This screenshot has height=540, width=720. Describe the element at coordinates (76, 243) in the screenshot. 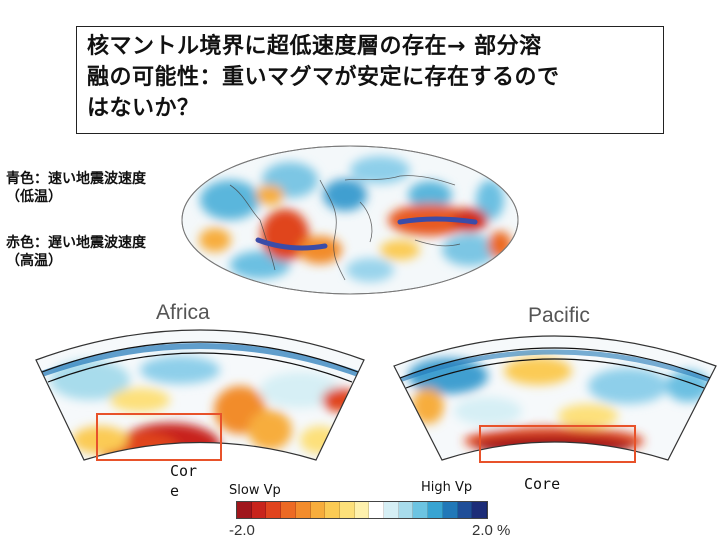

I see `red-note-line-1: 赤色：遅い地震波速度` at that location.